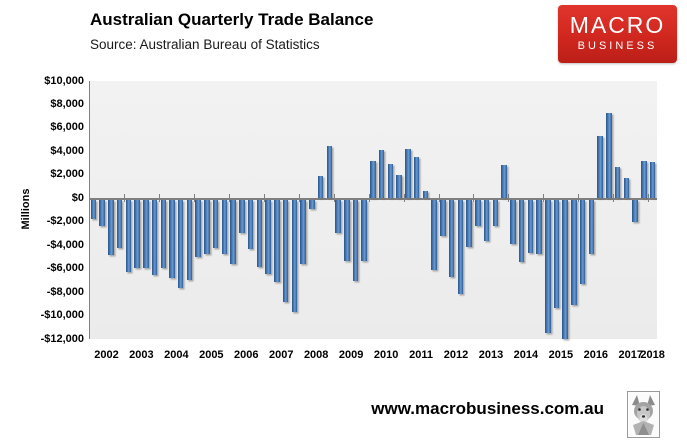 The width and height of the screenshot is (687, 440). What do you see at coordinates (617, 182) in the screenshot?
I see `bar-2017Q1` at bounding box center [617, 182].